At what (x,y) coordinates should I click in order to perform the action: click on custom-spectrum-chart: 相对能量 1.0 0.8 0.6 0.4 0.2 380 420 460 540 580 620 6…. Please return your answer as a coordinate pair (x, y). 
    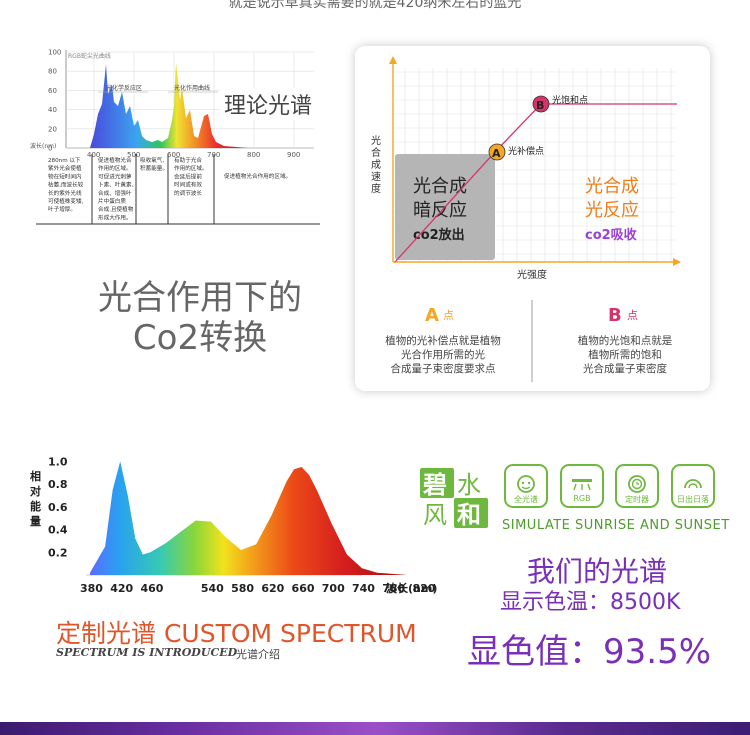
    Looking at the image, I should click on (230, 525).